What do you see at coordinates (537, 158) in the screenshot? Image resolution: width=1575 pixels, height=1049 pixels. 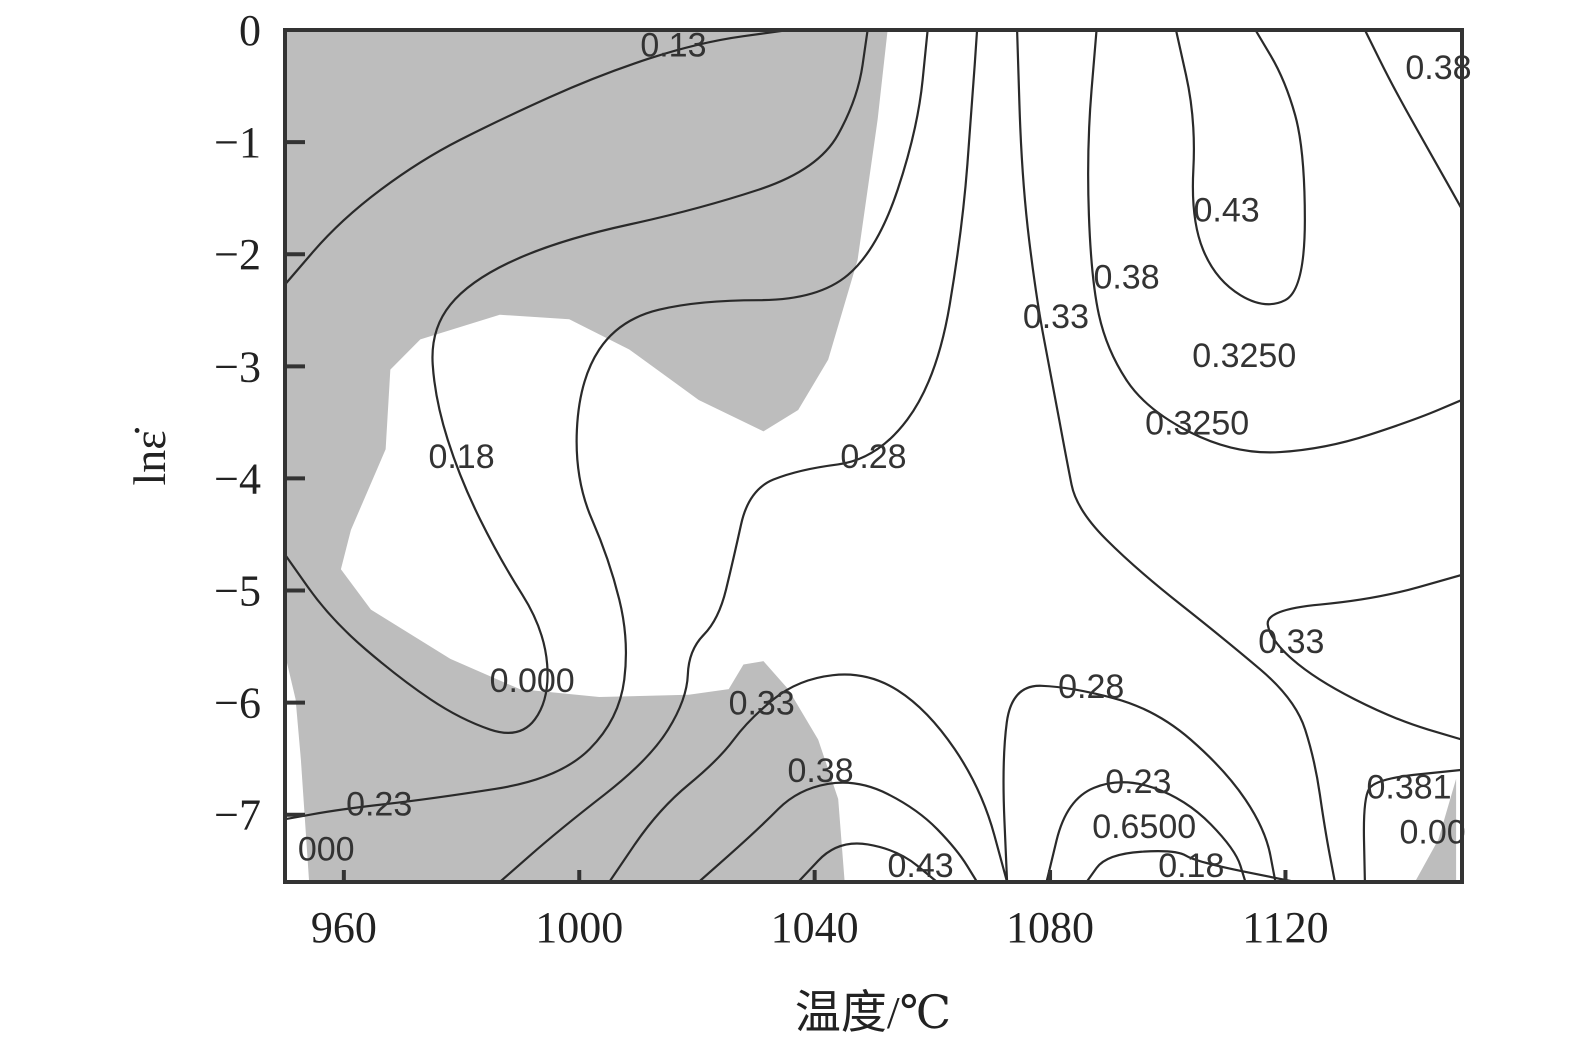 I see `contour-line-0.13` at bounding box center [537, 158].